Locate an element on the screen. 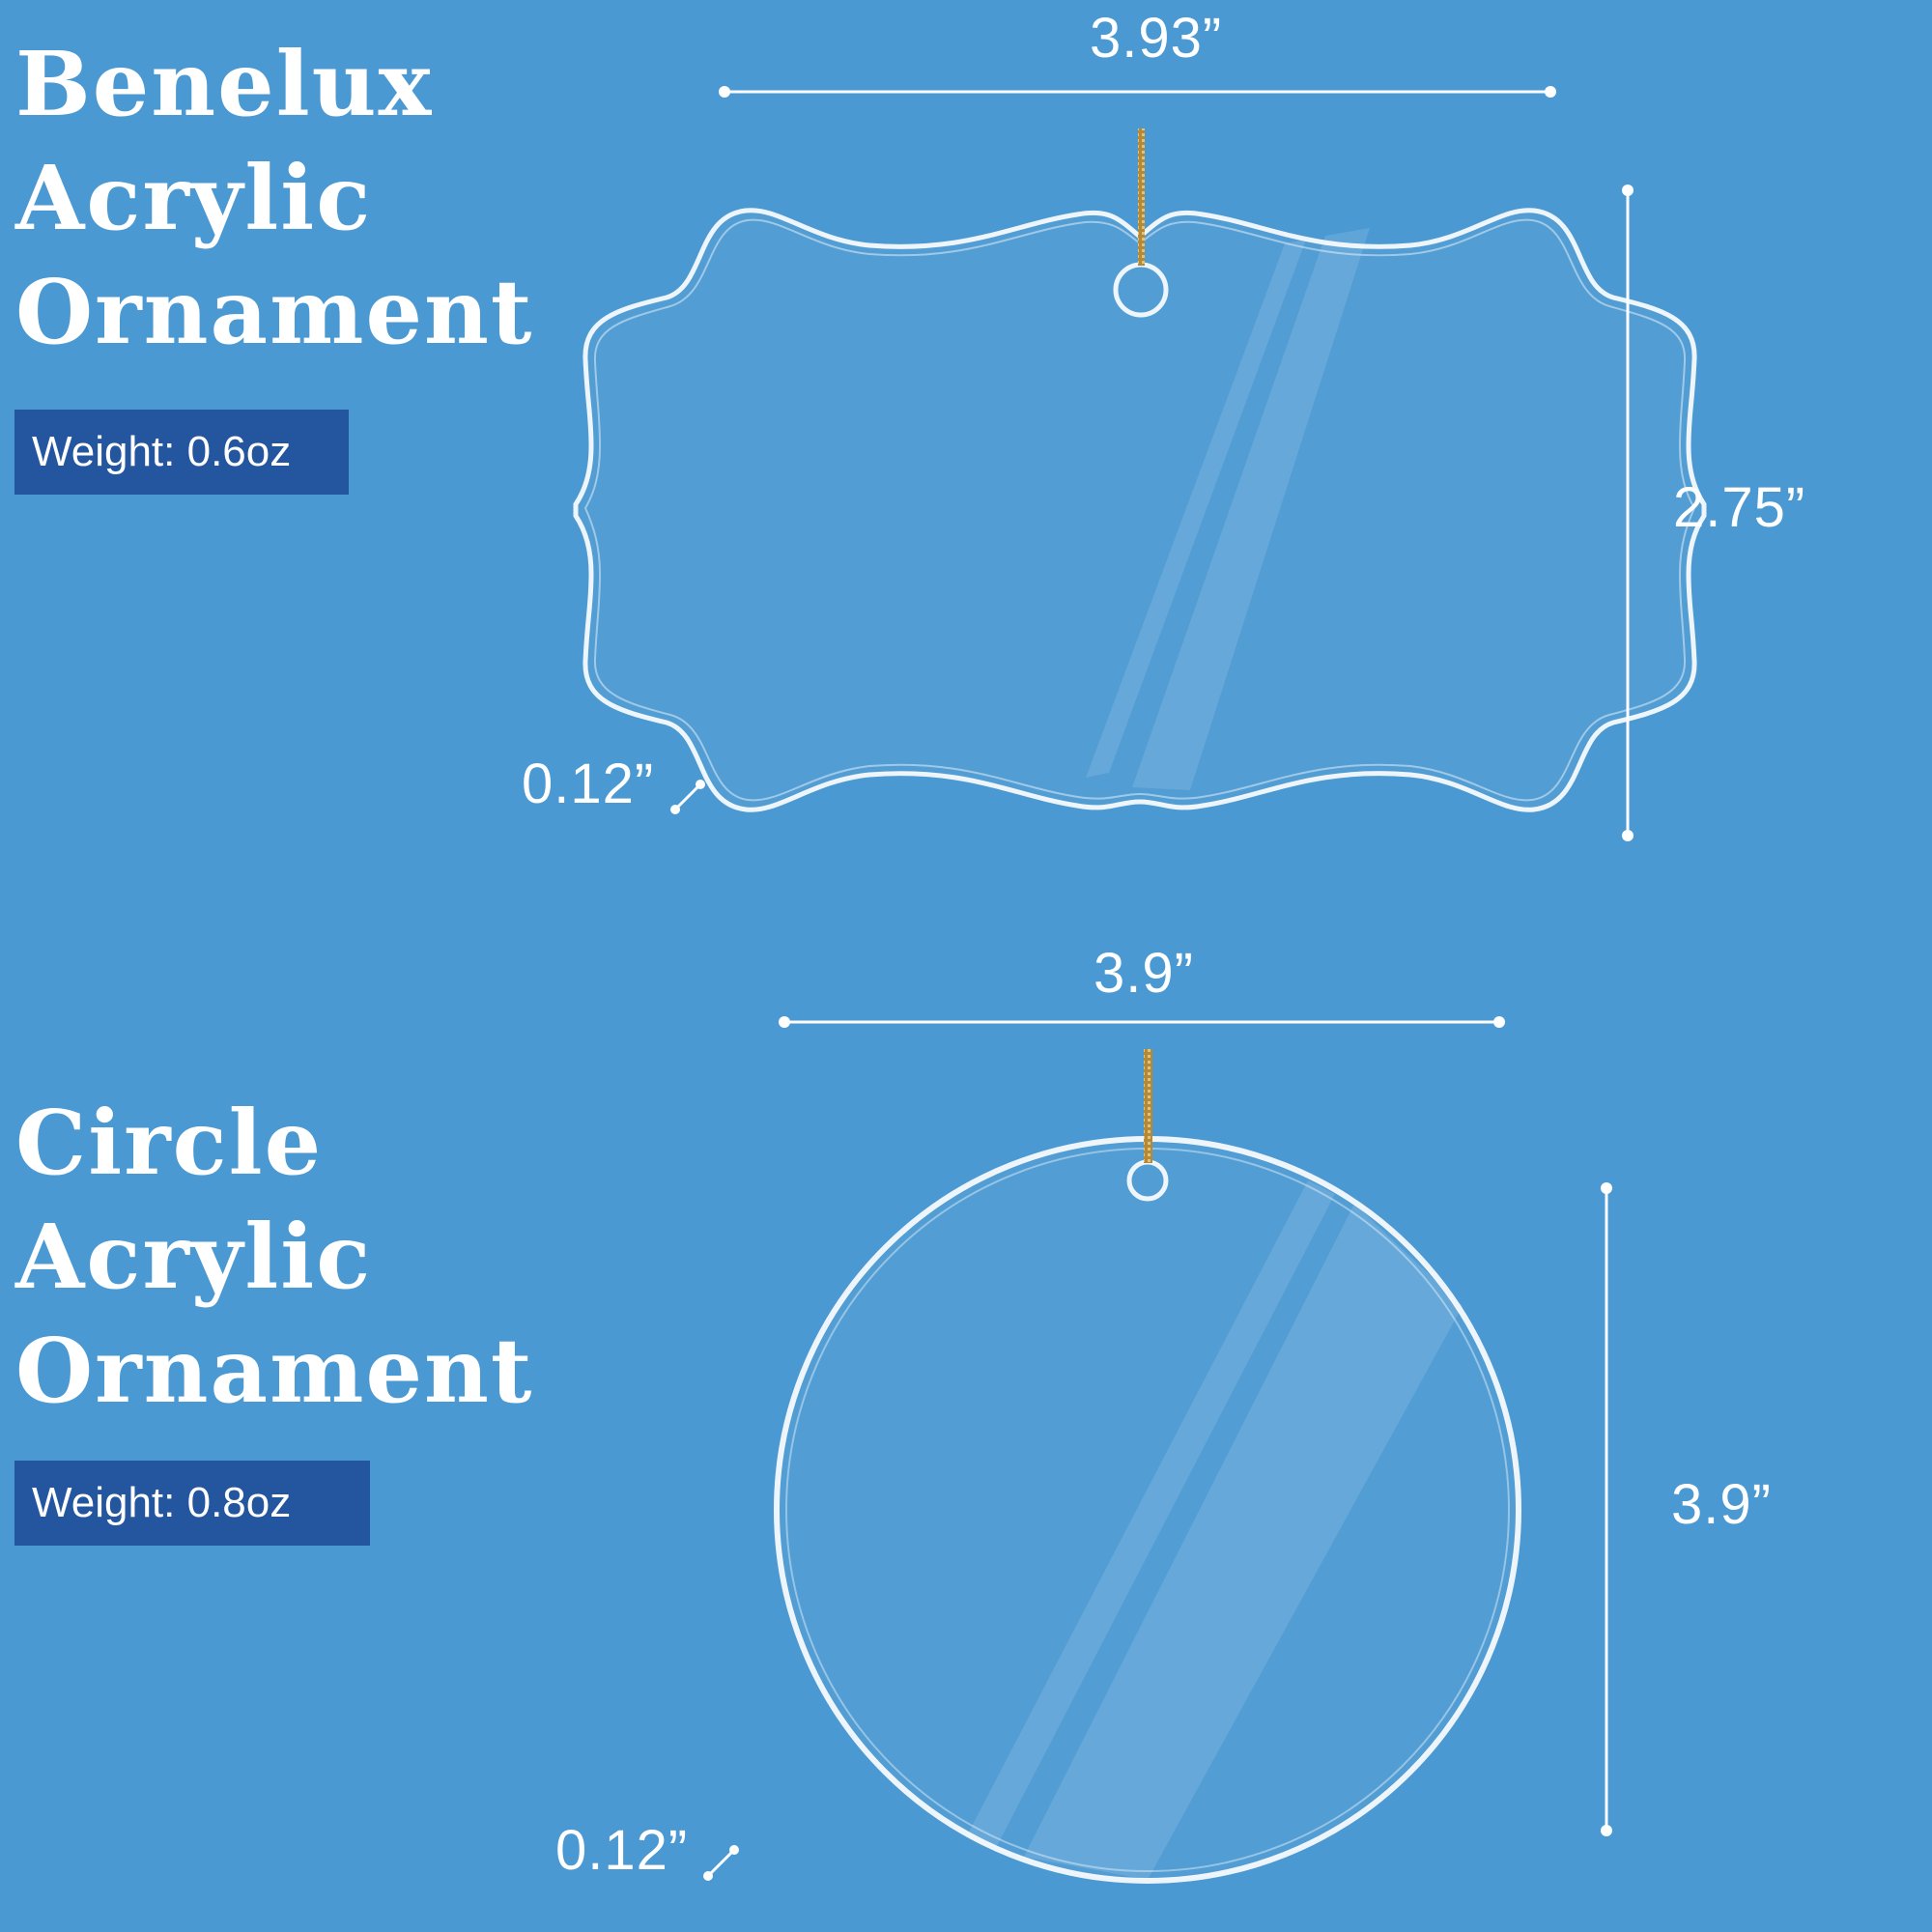 This screenshot has width=1932, height=1932. benelux-height-dimension-line is located at coordinates (1628, 513).